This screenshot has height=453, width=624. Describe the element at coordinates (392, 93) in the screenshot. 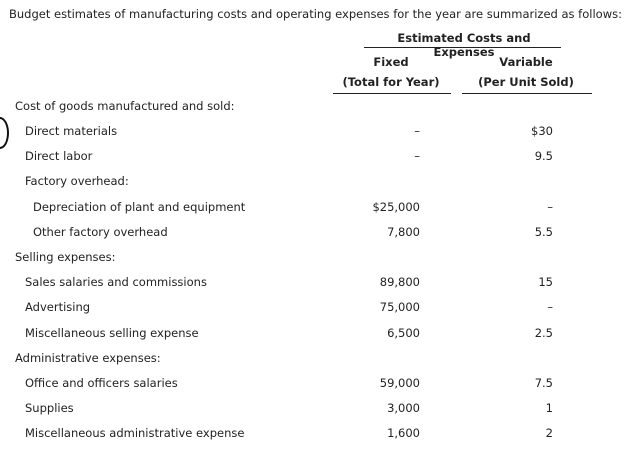

I see `fixed-header-underline` at that location.